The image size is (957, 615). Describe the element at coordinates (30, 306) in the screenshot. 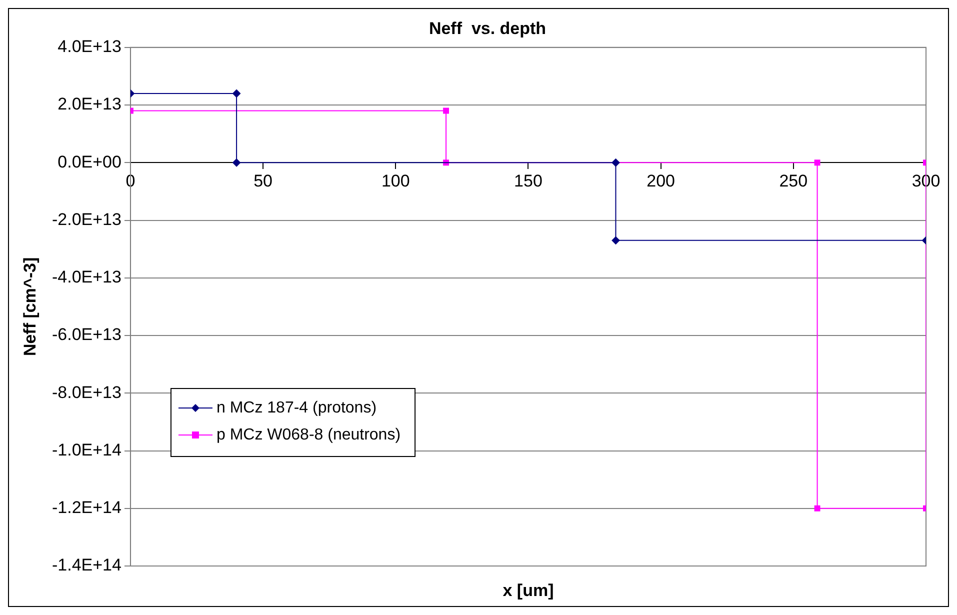

I see `y-axis-title: Neff [cm^-3]` at that location.